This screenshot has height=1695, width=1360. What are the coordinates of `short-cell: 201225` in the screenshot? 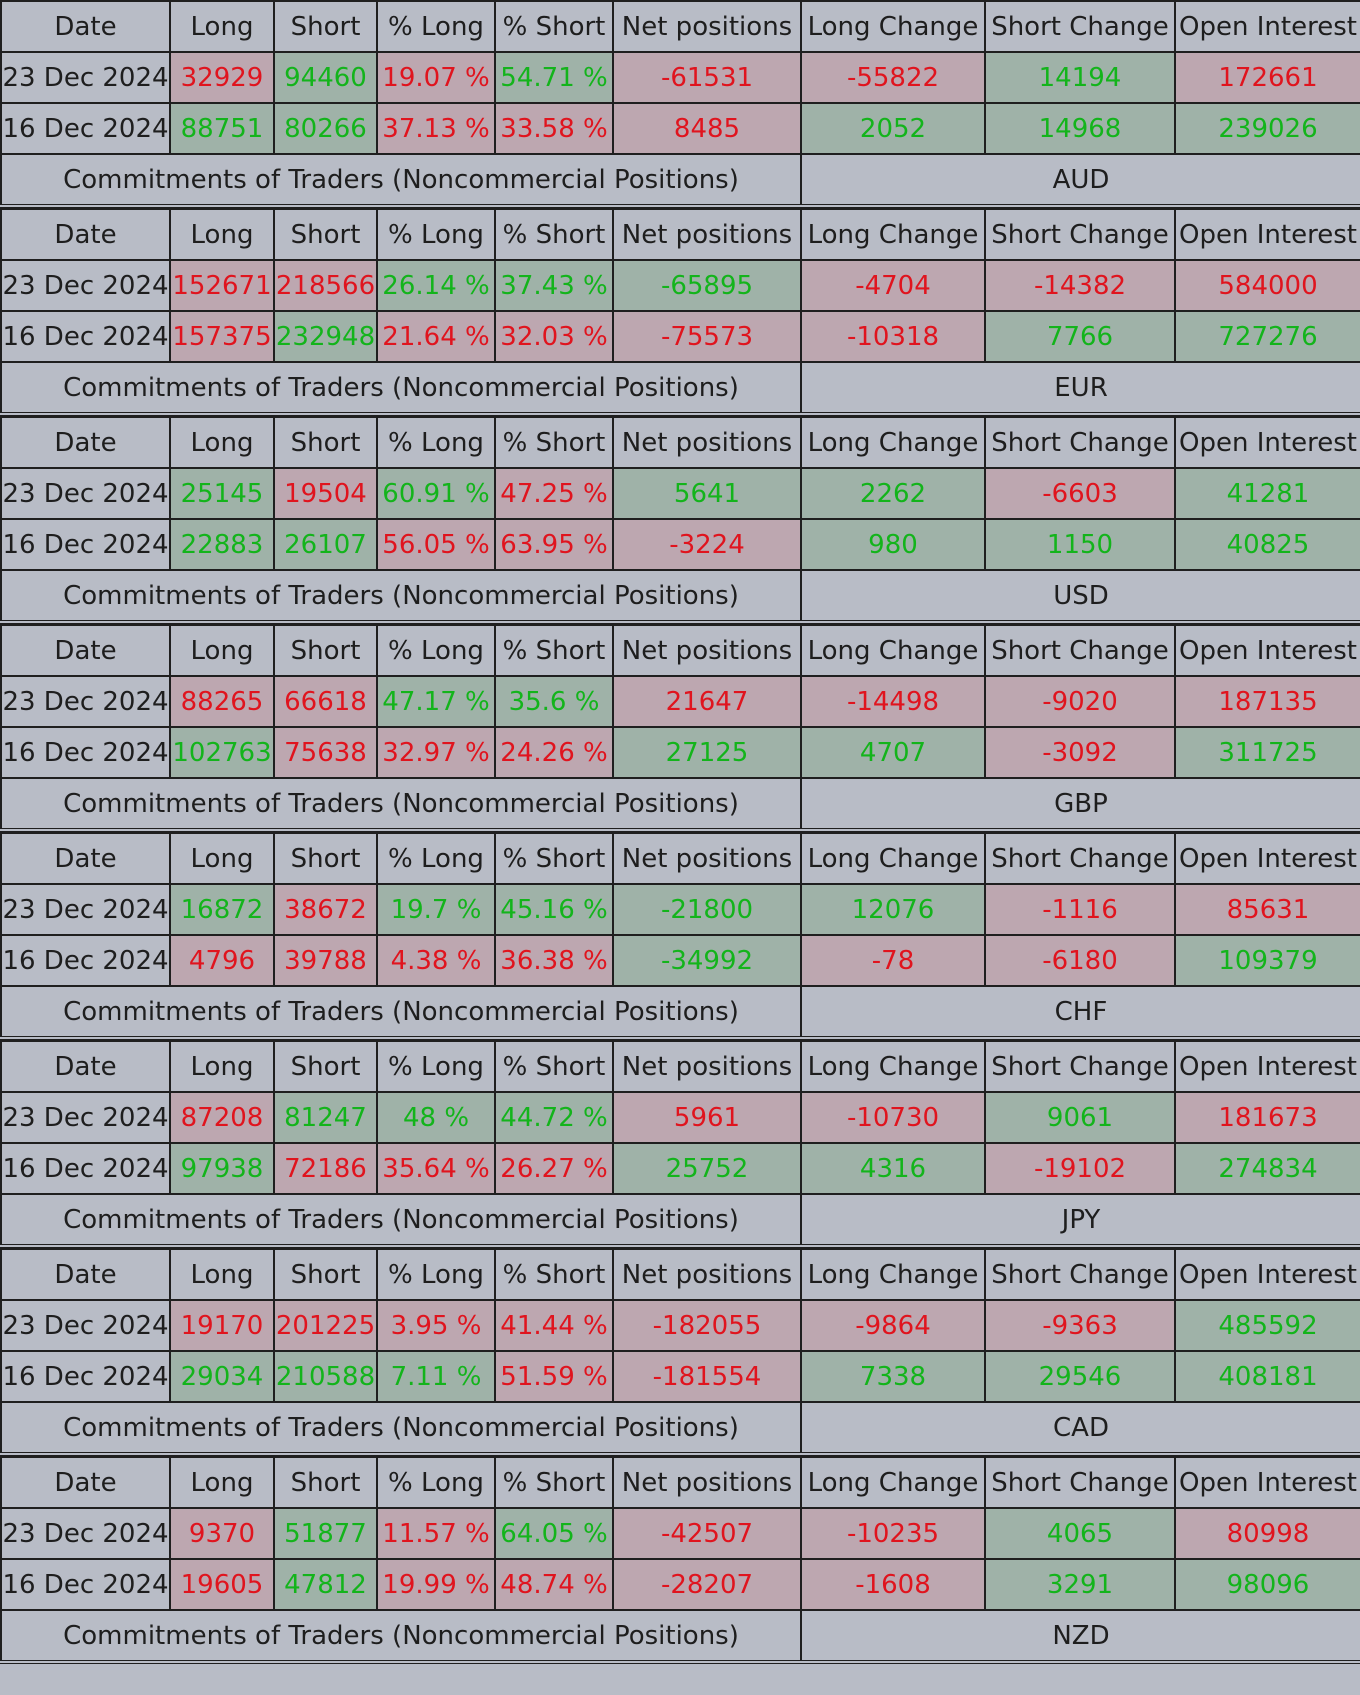 It's located at (325, 1325).